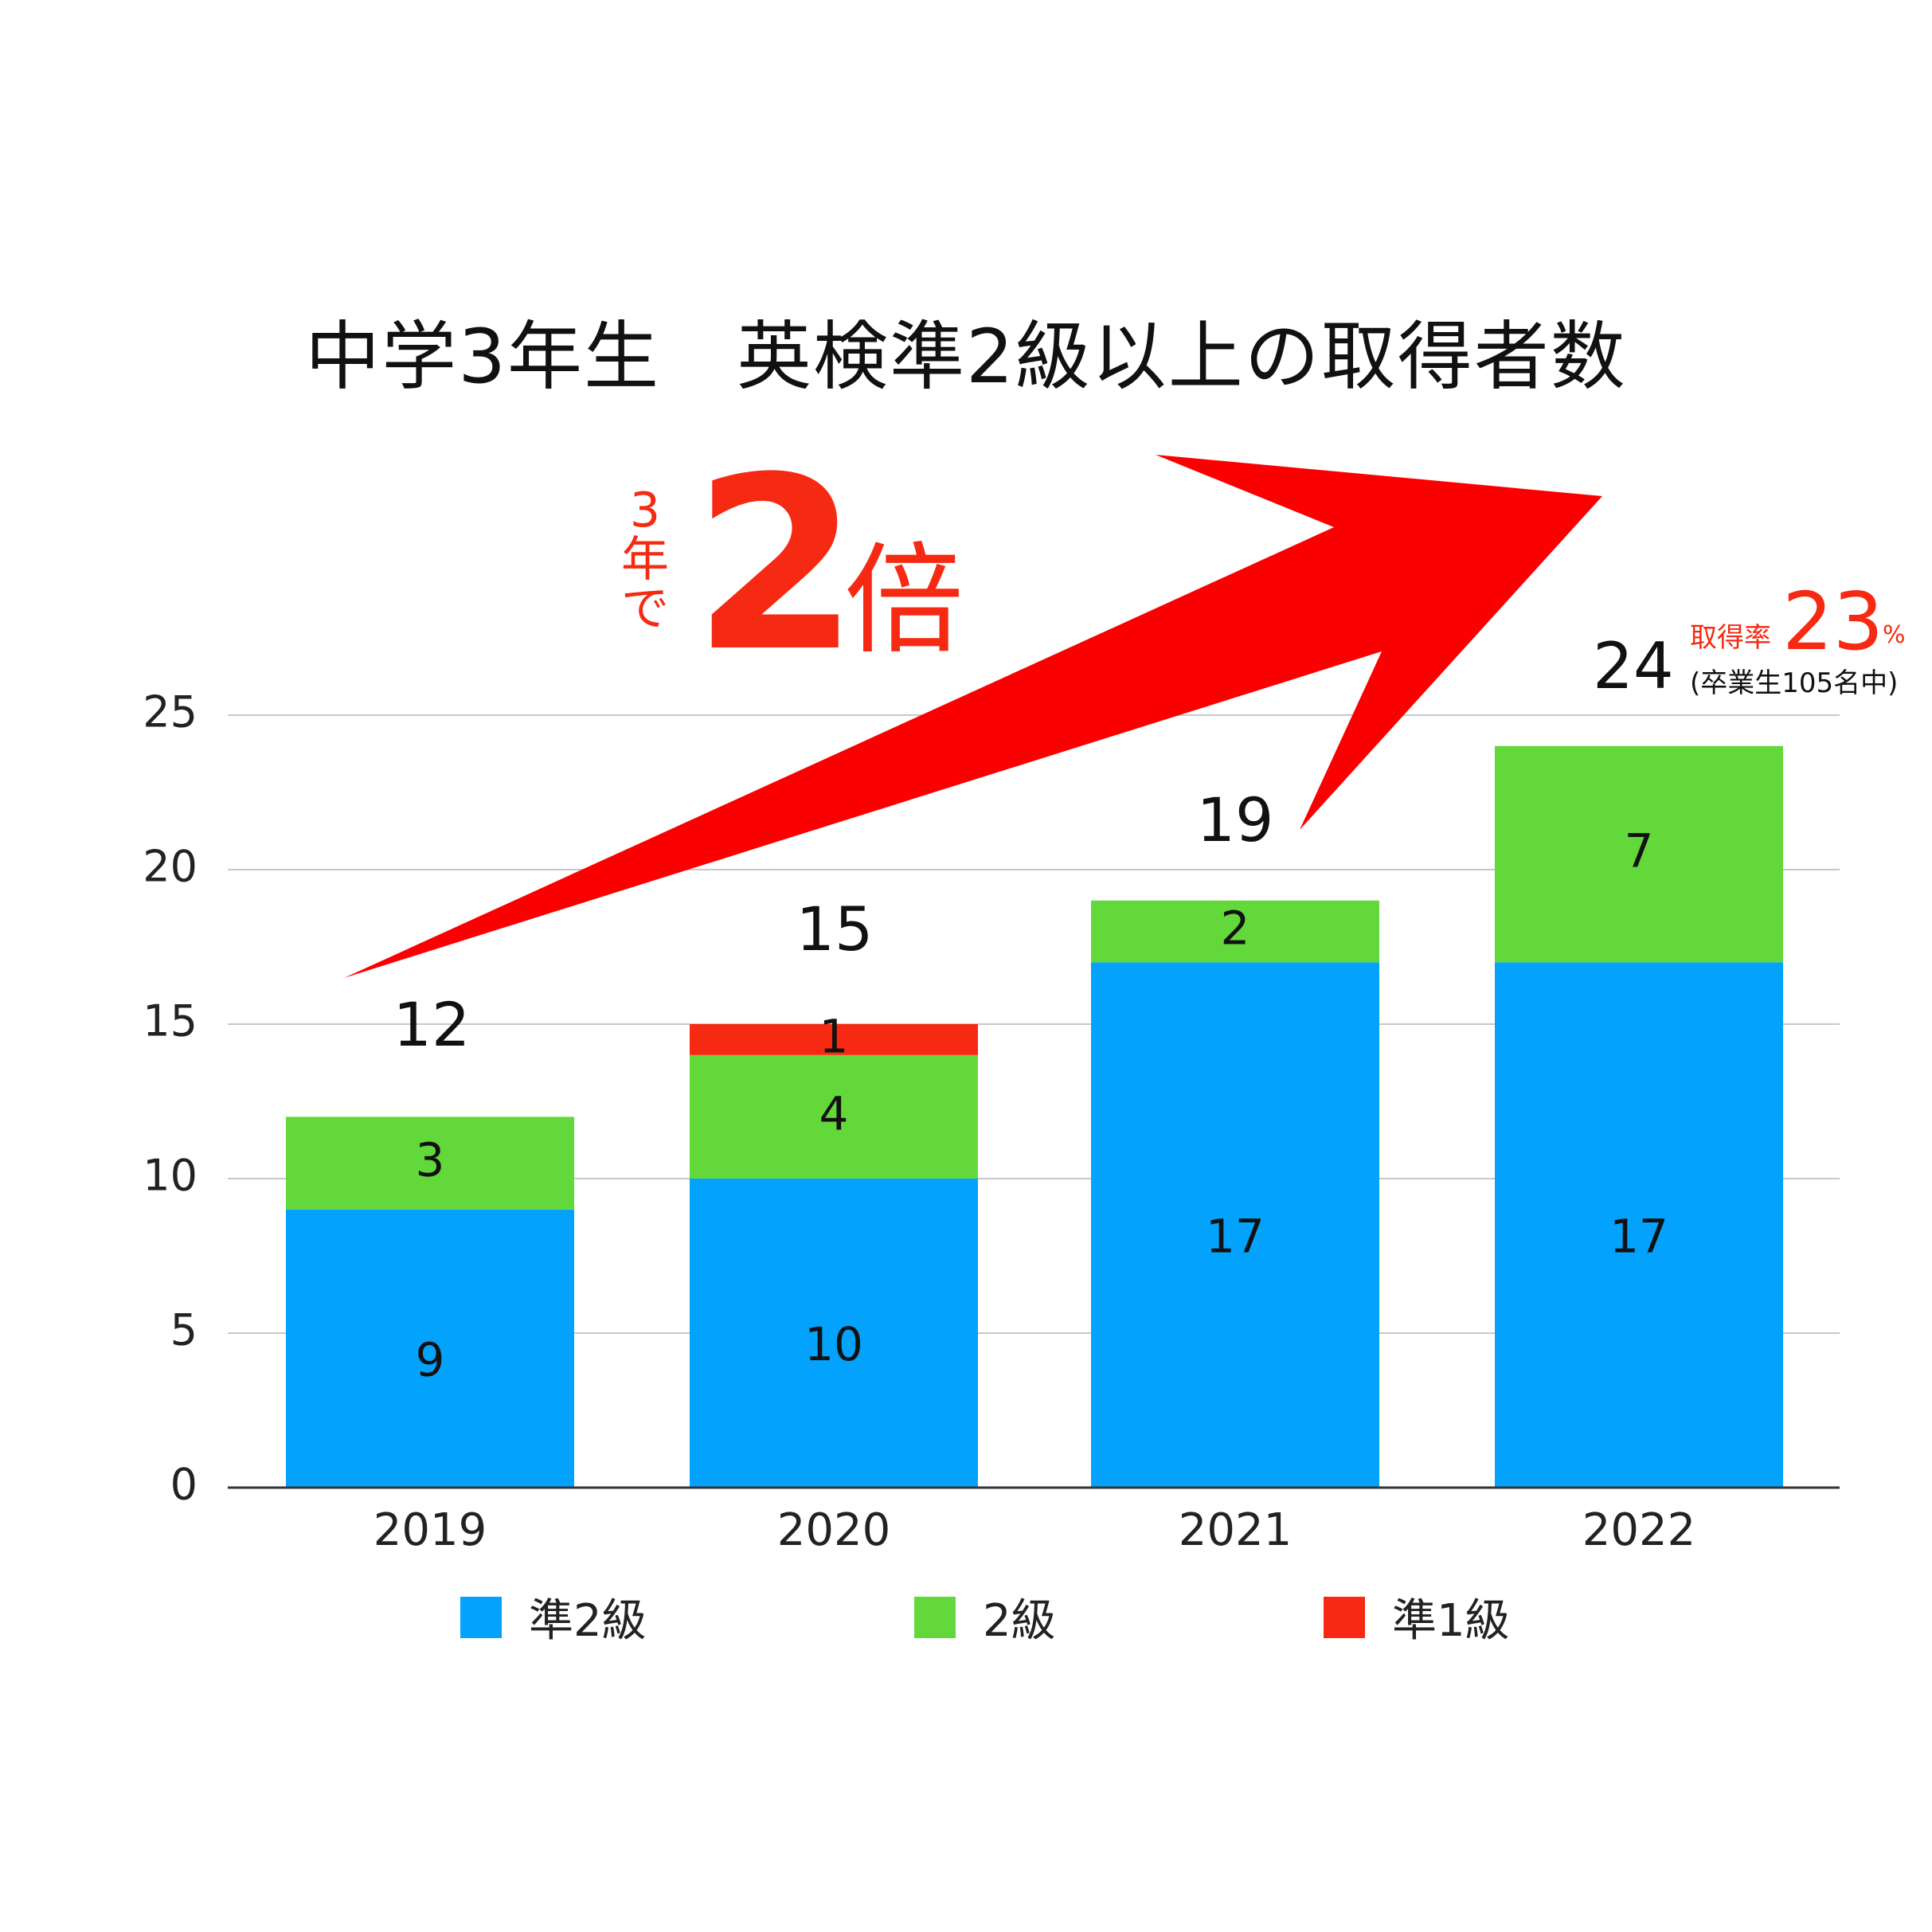 Image resolution: width=1932 pixels, height=1932 pixels. What do you see at coordinates (834, 1530) in the screenshot?
I see `x-tick-label: 2020` at bounding box center [834, 1530].